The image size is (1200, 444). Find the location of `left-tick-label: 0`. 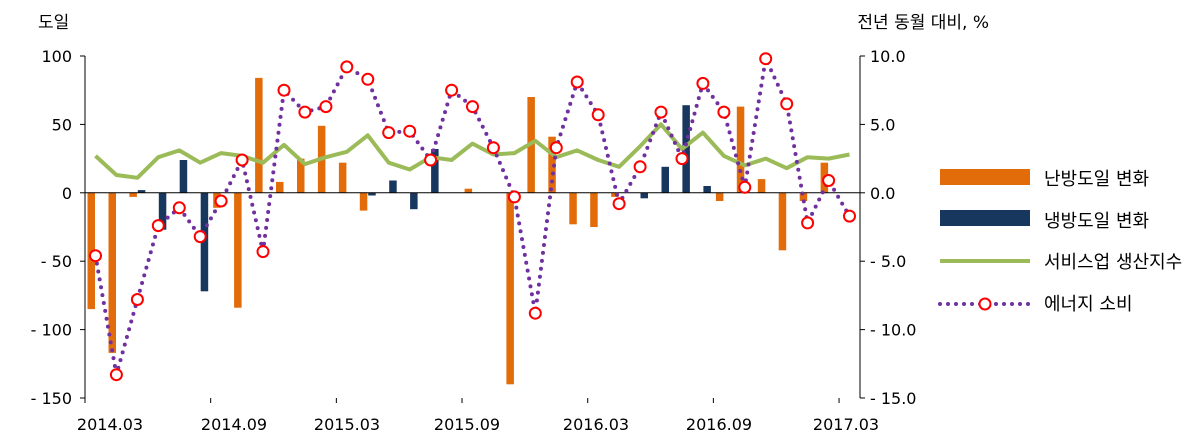

left-tick-label: 0 is located at coordinates (67, 193).